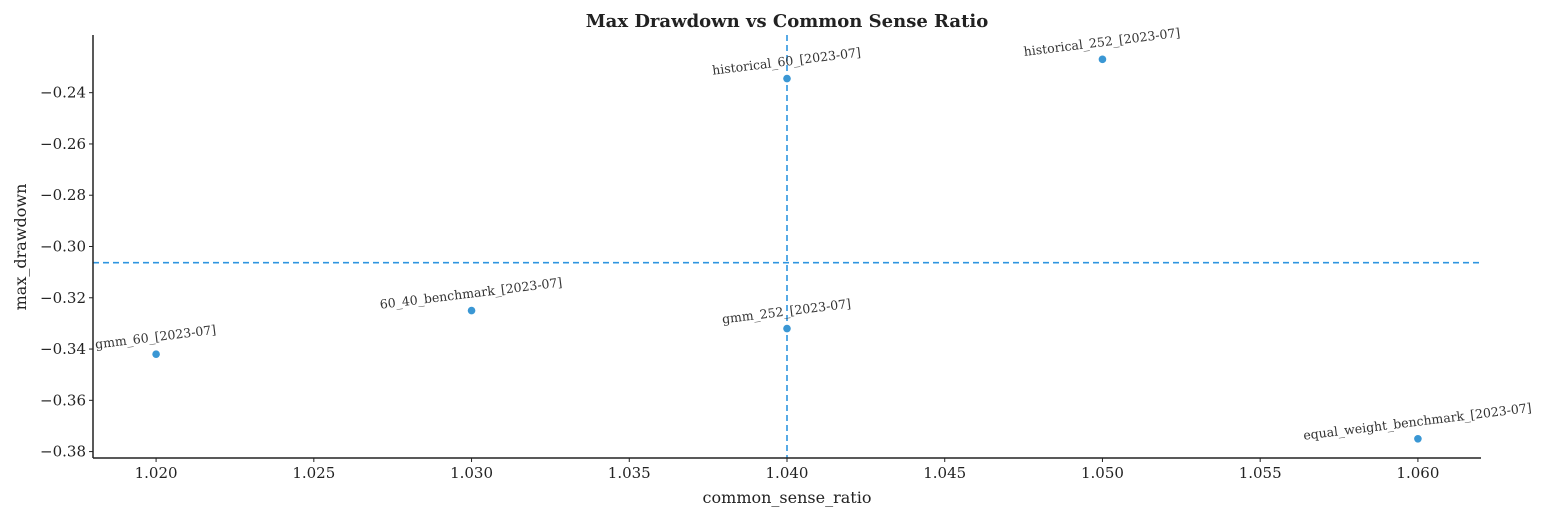 The image size is (1555, 516). Describe the element at coordinates (944, 473) in the screenshot. I see `x-tick-label: 1.045` at that location.